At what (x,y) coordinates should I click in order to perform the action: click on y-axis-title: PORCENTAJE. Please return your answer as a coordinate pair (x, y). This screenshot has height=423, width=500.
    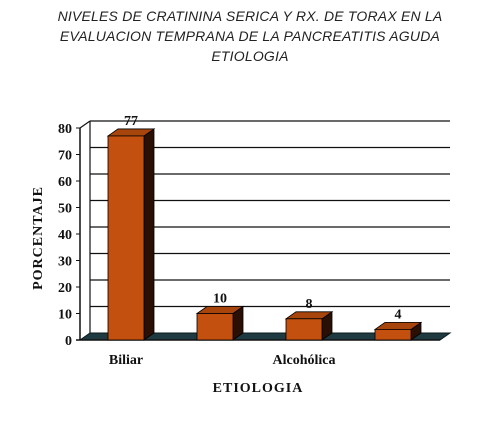
    Looking at the image, I should click on (38, 238).